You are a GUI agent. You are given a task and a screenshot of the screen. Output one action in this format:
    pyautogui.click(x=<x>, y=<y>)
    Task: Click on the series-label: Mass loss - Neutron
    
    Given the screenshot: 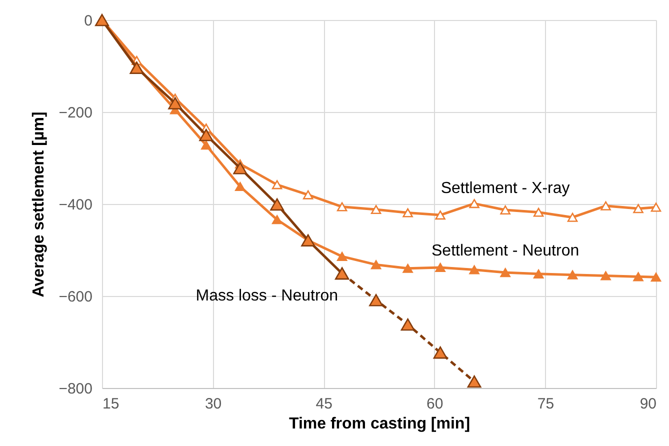 What is the action you would take?
    pyautogui.click(x=267, y=295)
    